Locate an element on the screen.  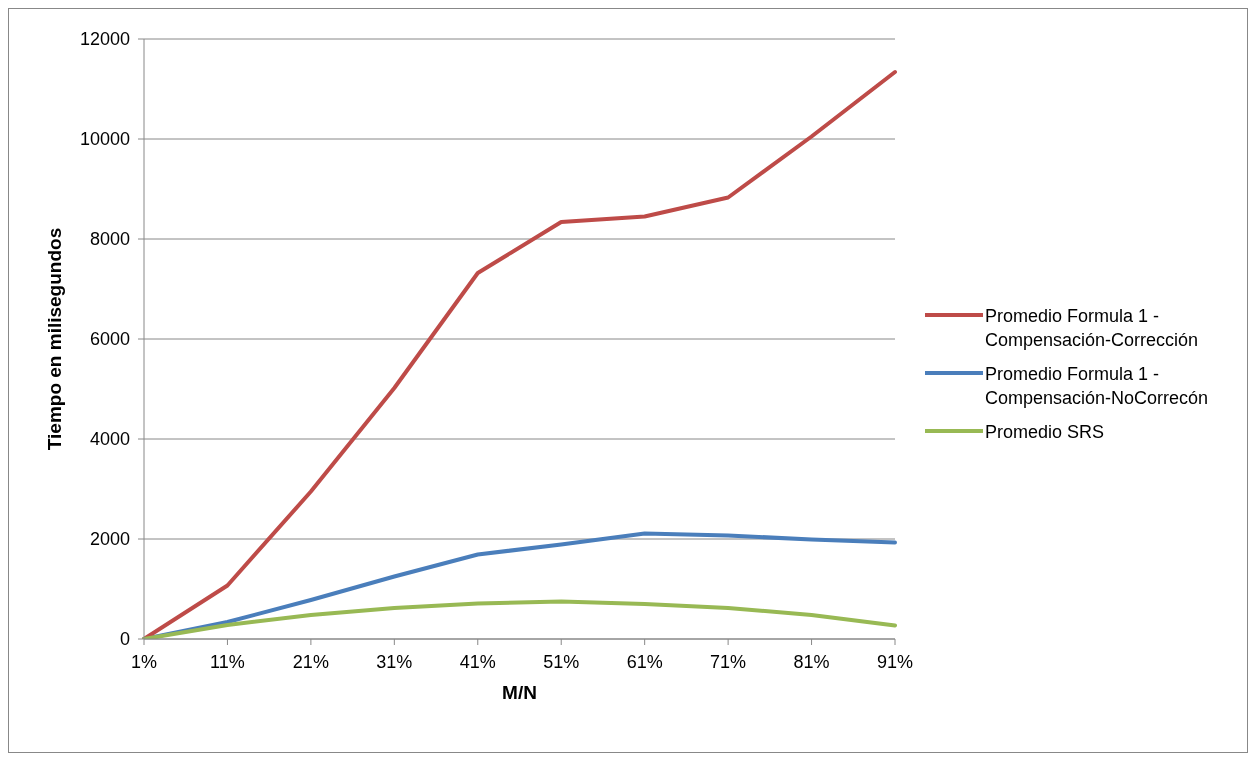
y-tick-label: 6000 is located at coordinates (109, 339).